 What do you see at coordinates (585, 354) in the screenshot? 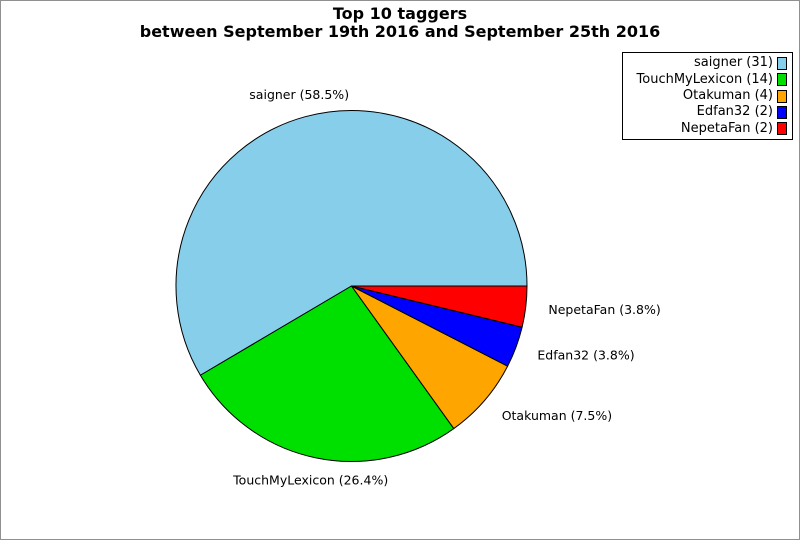
I see `slice-label-edfan32: Edfan32 (3.8%)` at bounding box center [585, 354].